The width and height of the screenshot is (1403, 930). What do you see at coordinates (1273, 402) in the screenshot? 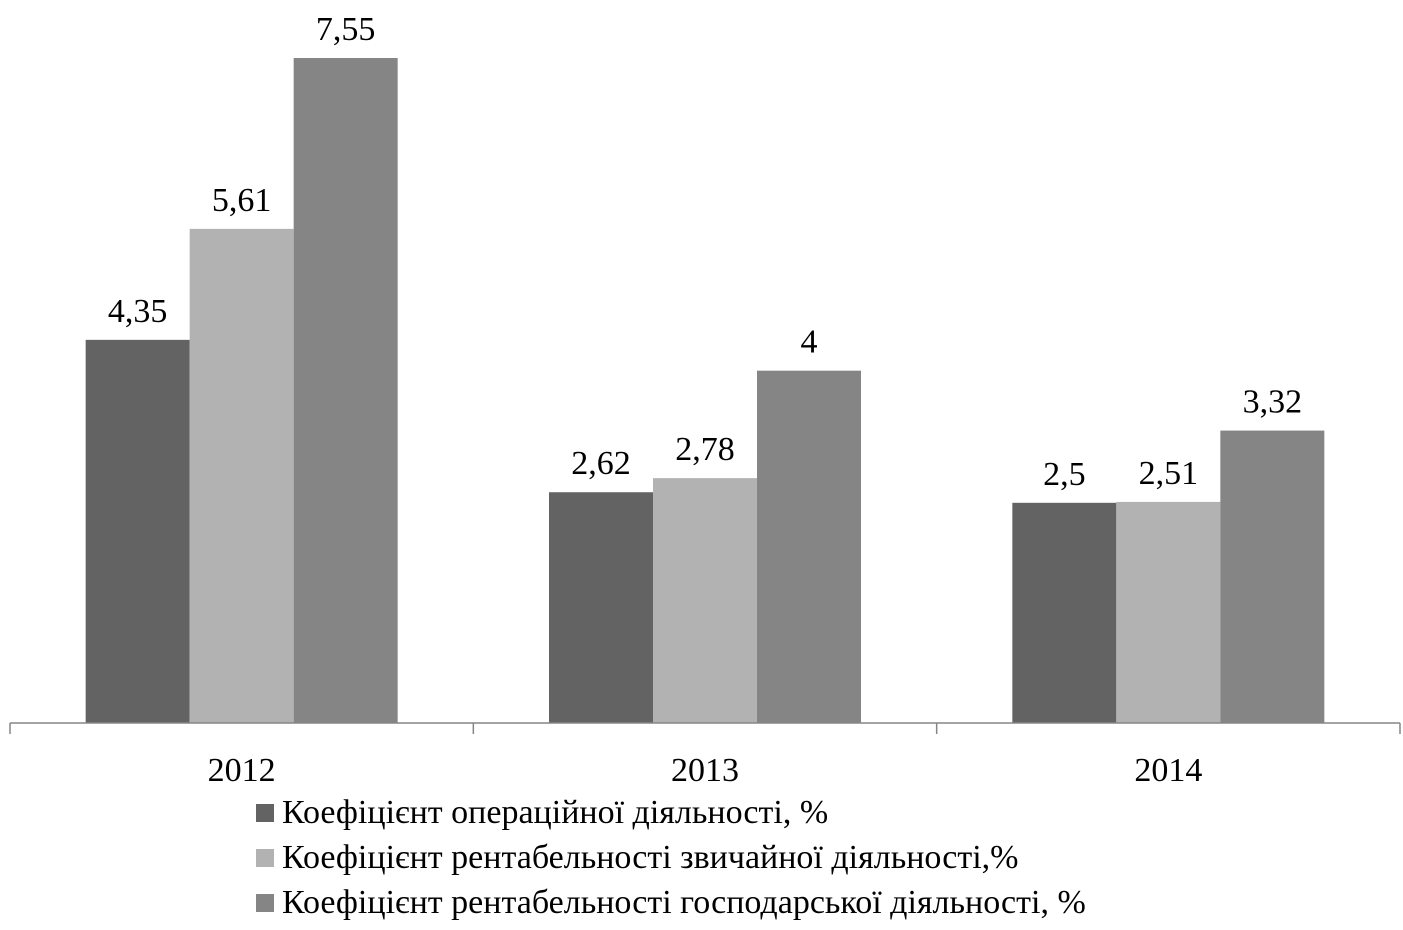
I see `data-label-2014-series-3: 3,32` at bounding box center [1273, 402].